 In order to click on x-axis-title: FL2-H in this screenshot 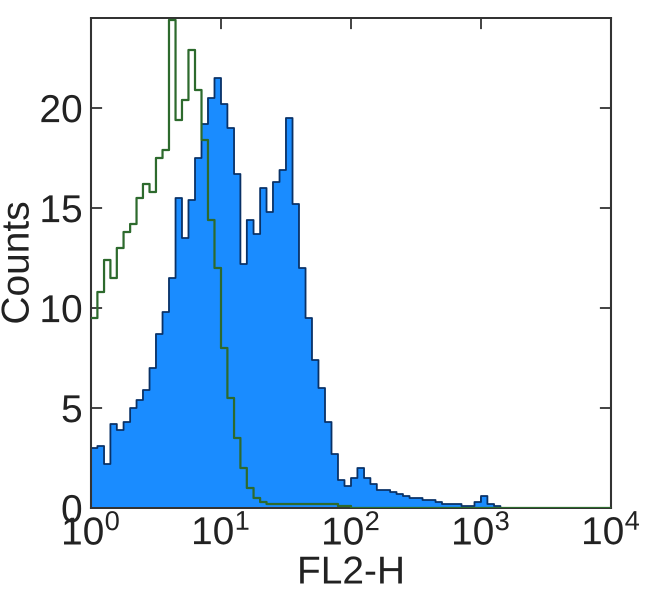, I will do `click(351, 570)`.